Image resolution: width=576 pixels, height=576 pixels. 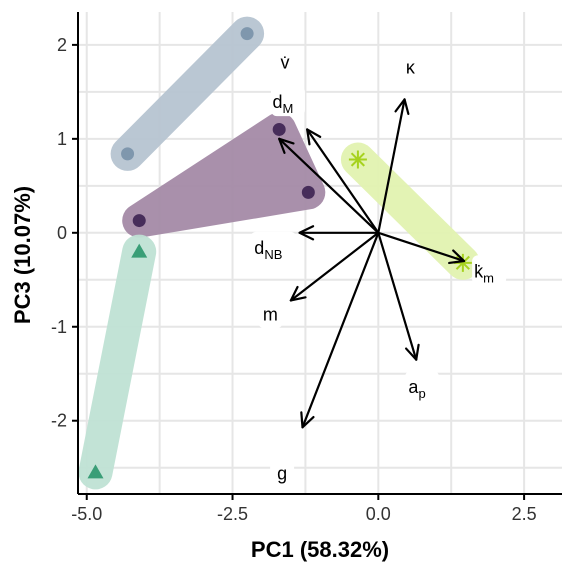 What do you see at coordinates (62, 45) in the screenshot?
I see `y-tick-label: 2` at bounding box center [62, 45].